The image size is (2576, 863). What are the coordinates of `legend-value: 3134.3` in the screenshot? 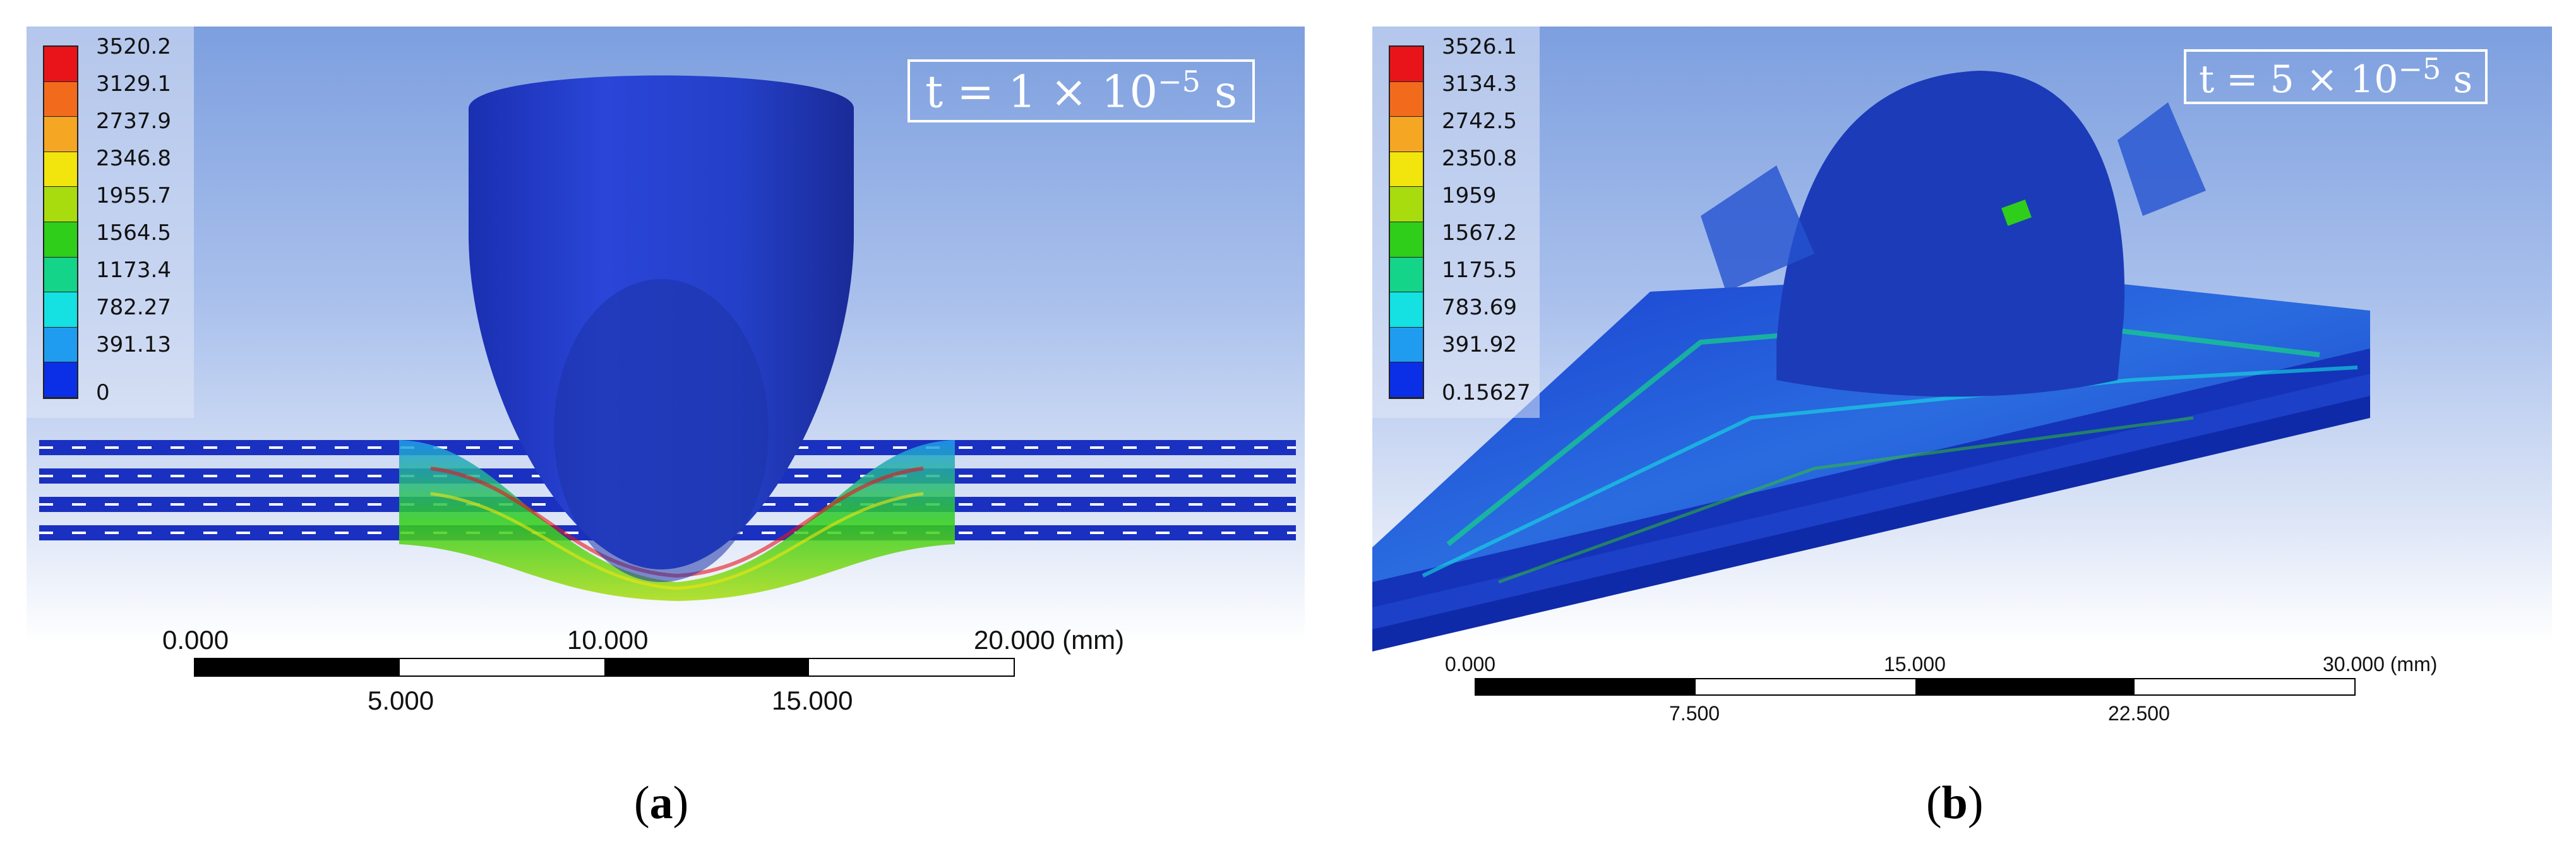 It's located at (1479, 84).